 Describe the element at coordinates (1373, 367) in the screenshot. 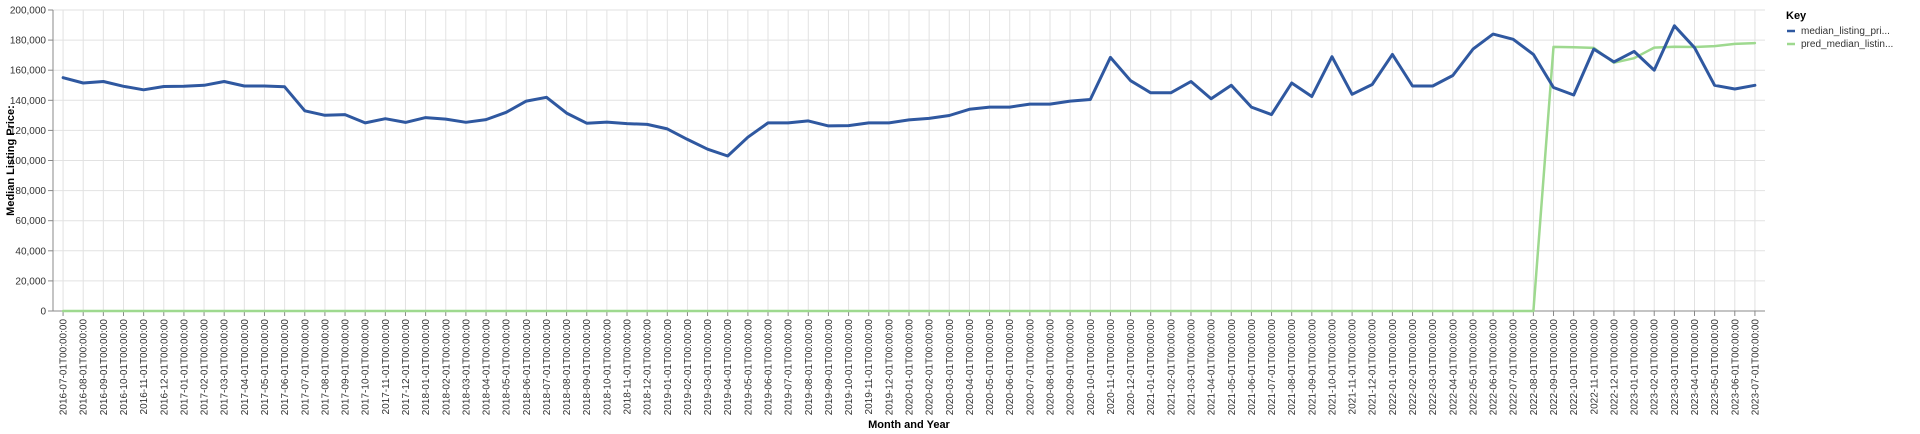

I see `x-tick-label: 2021-12-01T00:00:00` at that location.